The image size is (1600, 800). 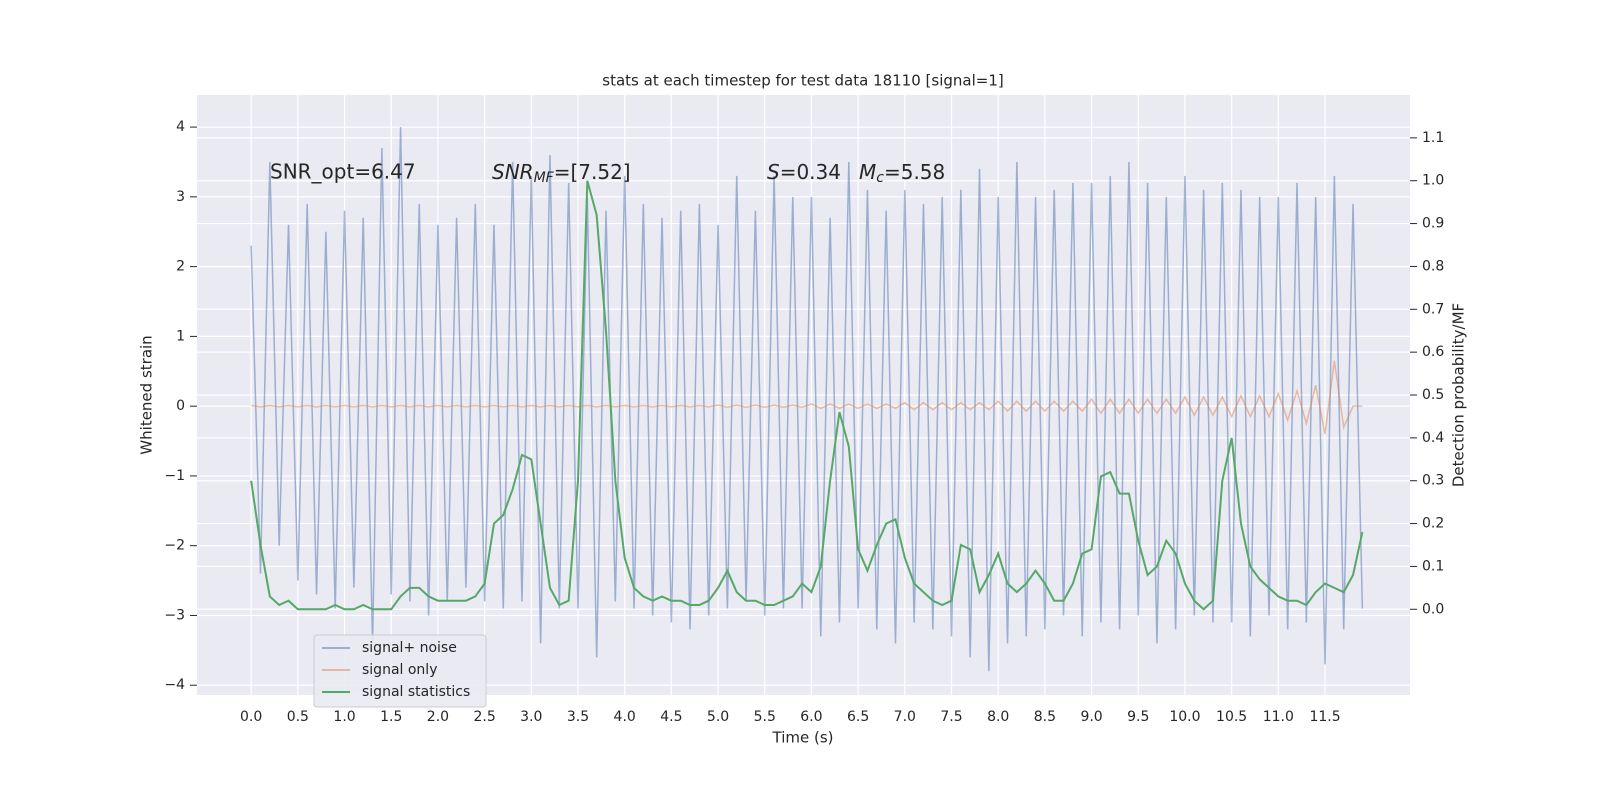 What do you see at coordinates (1433, 395) in the screenshot?
I see `y2-tick-label: 0.5` at bounding box center [1433, 395].